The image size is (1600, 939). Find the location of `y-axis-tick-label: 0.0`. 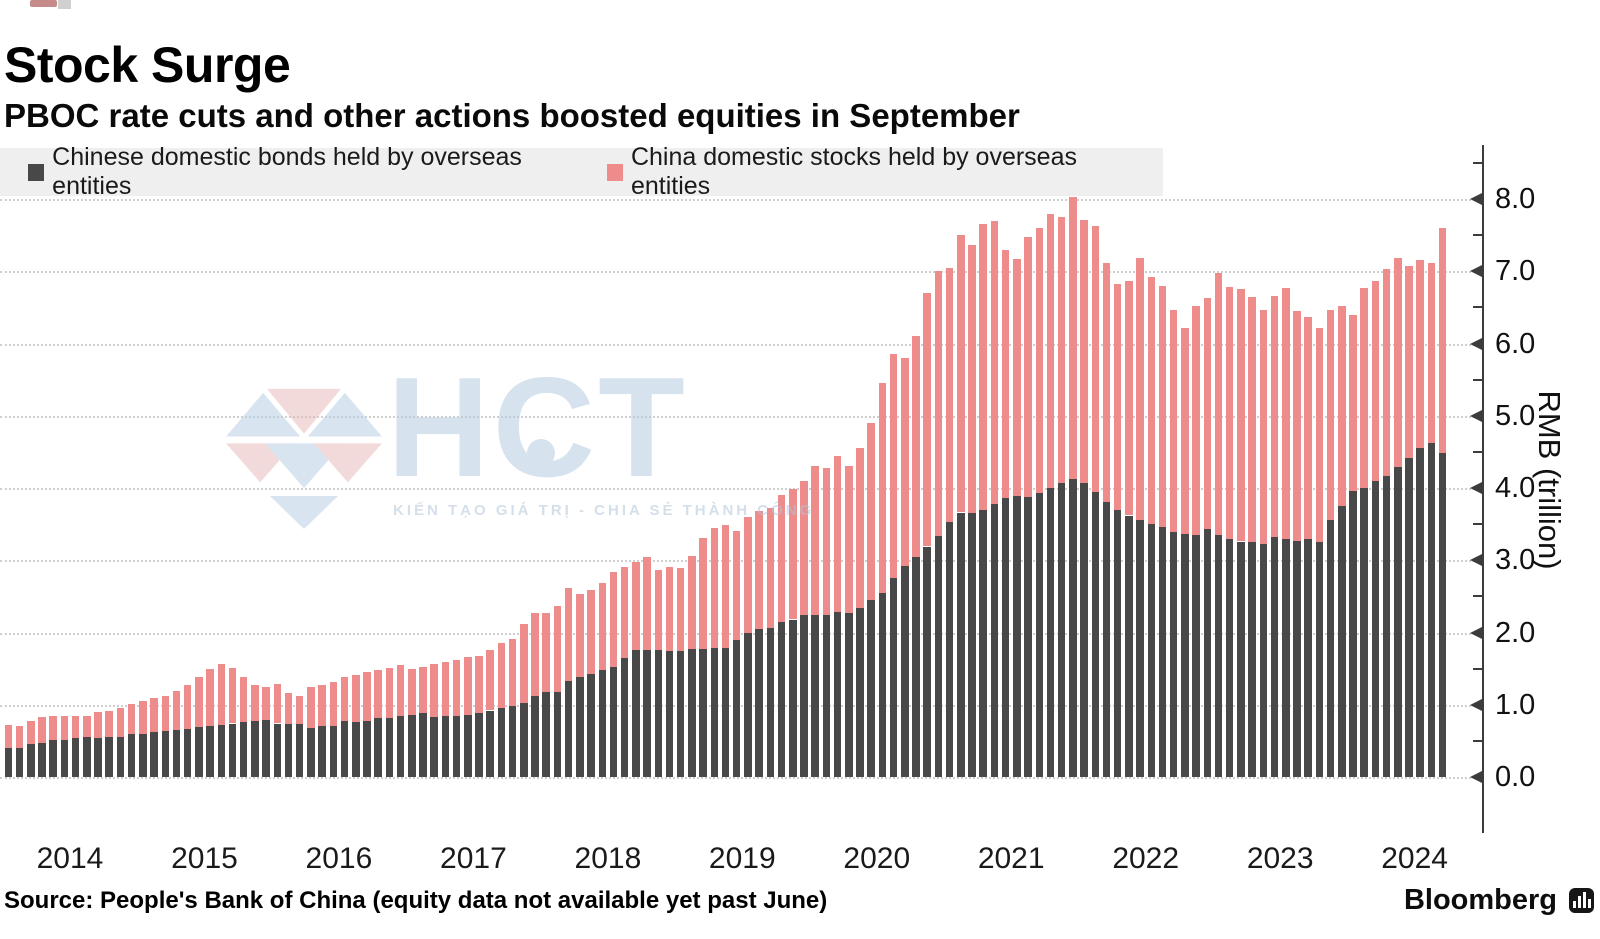

y-axis-tick-label: 0.0 is located at coordinates (1515, 777).